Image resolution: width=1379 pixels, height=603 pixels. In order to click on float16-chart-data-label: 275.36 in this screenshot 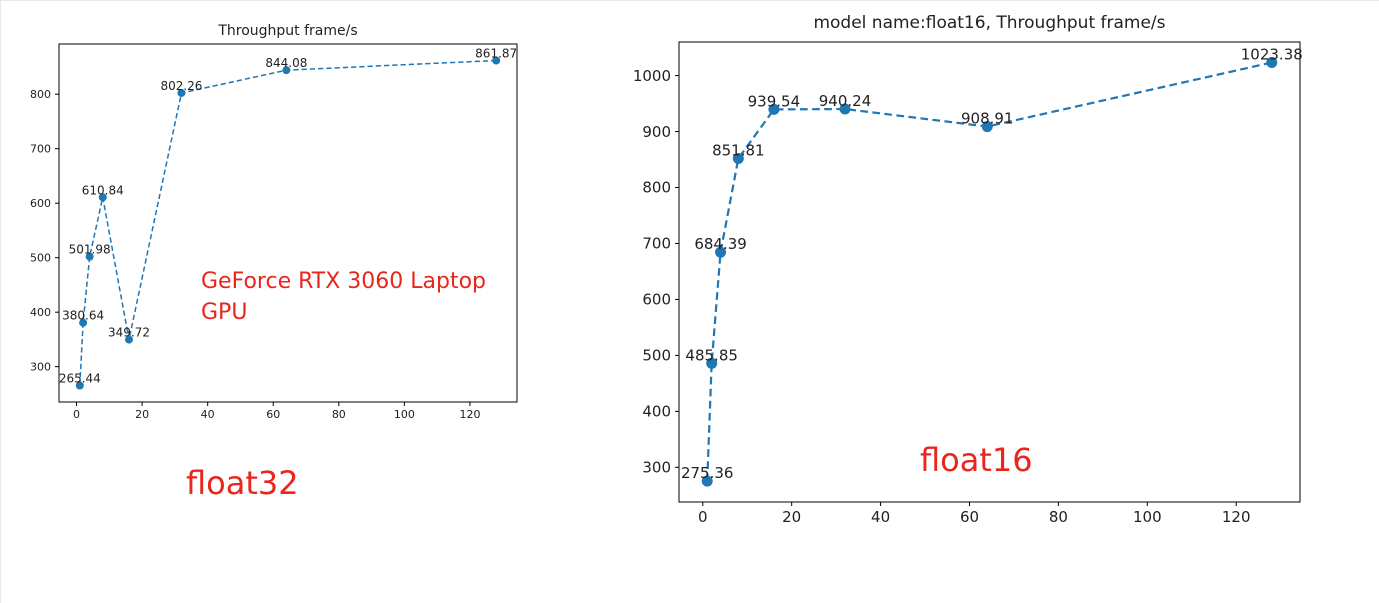, I will do `click(707, 473)`.